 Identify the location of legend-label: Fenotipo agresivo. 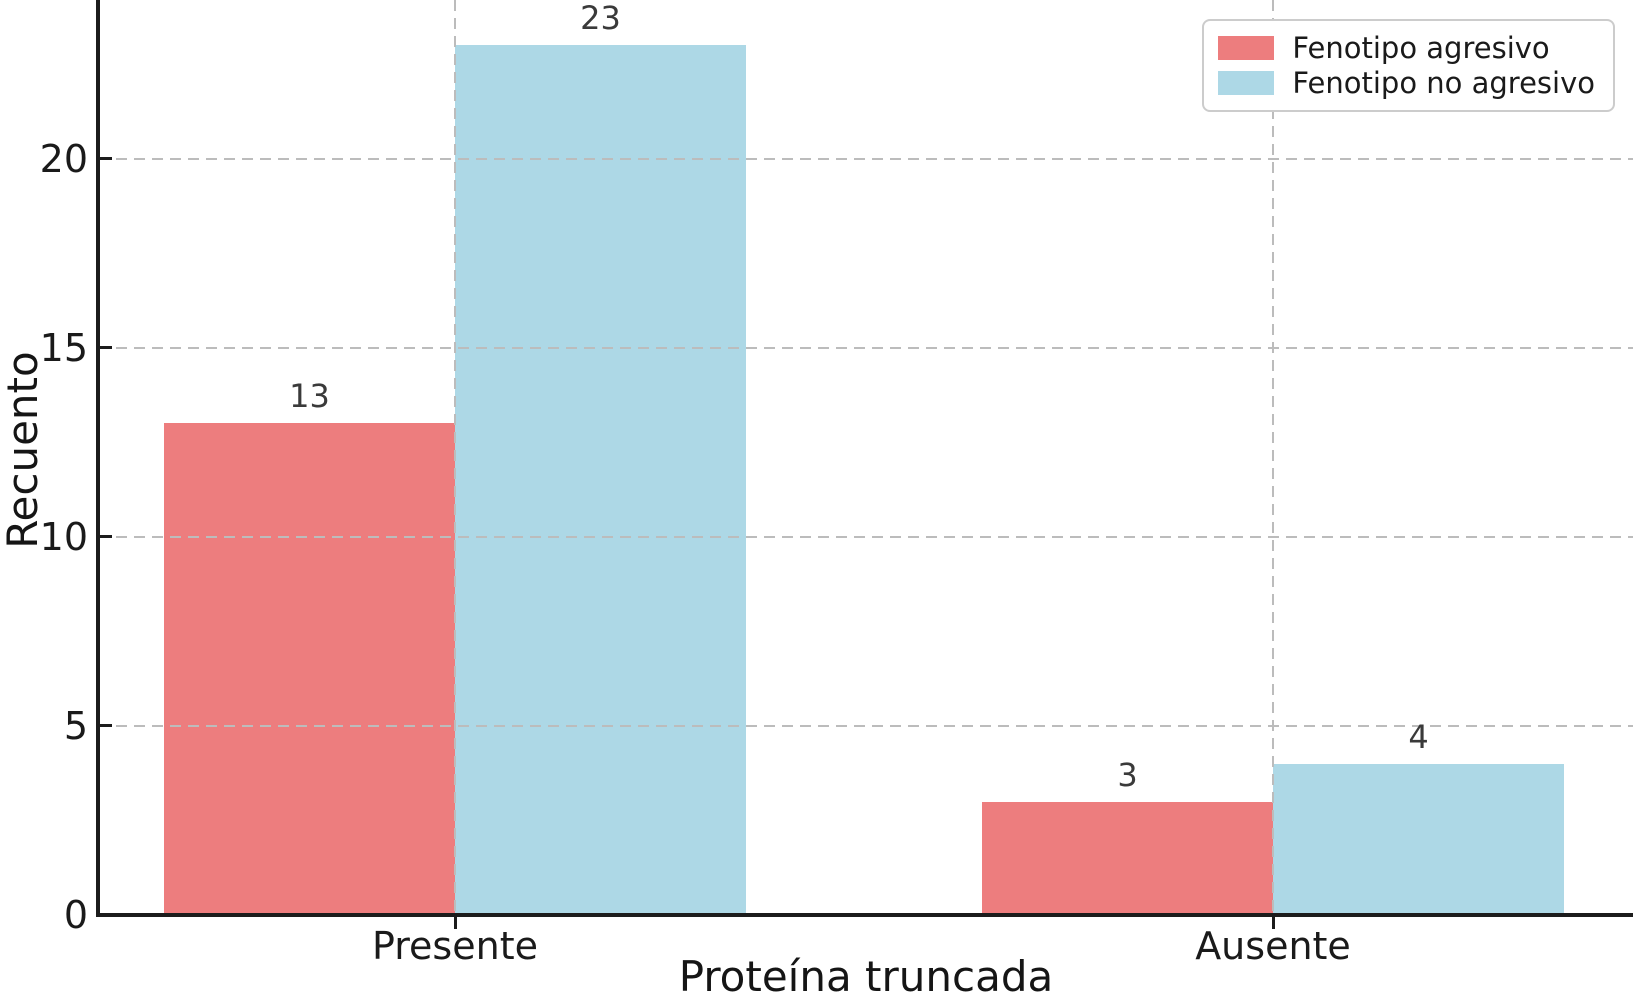
(1421, 48).